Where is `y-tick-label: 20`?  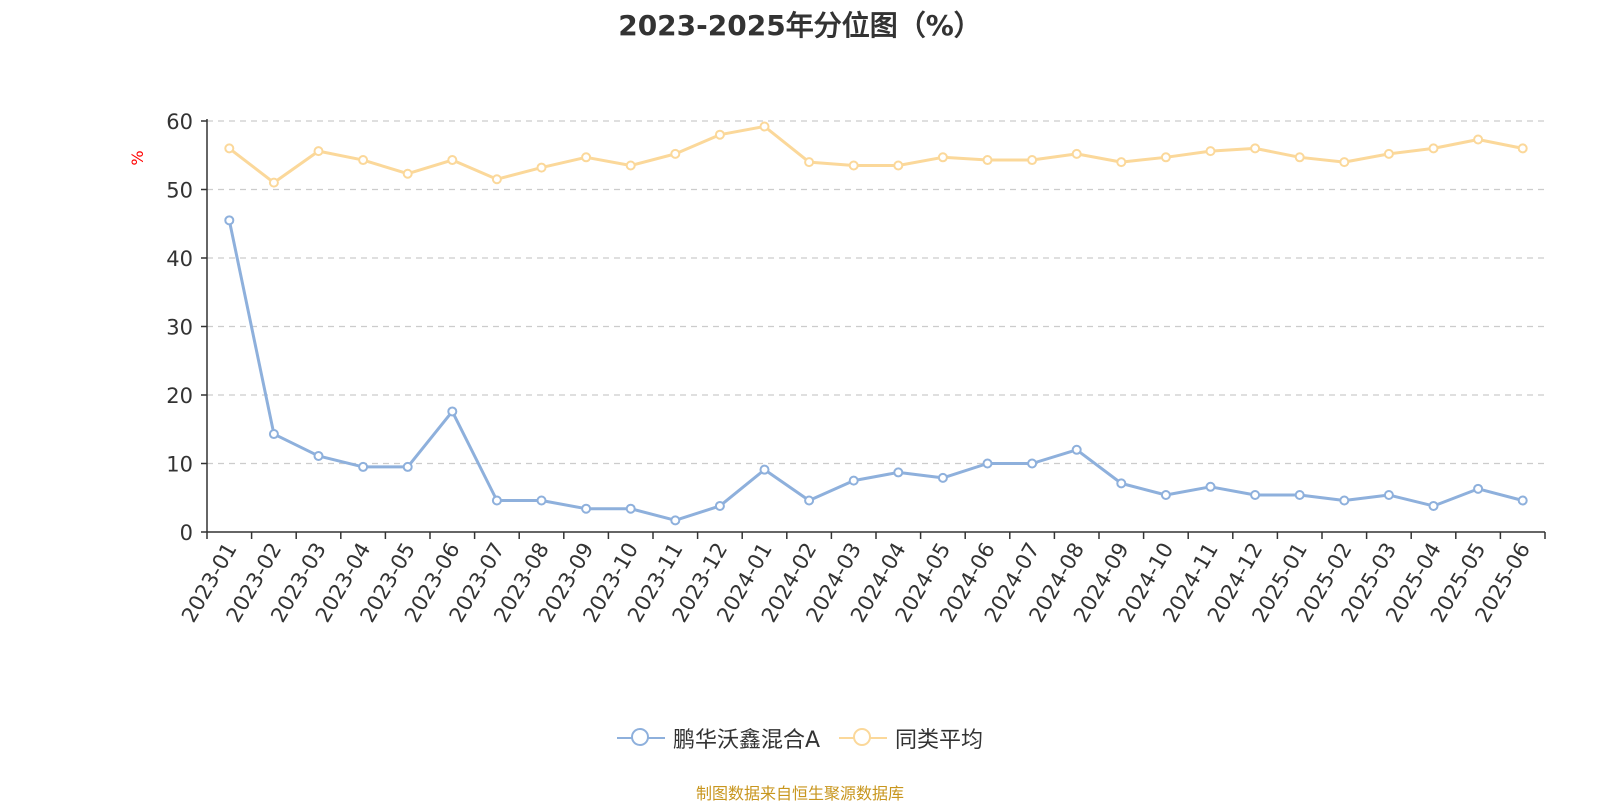 y-tick-label: 20 is located at coordinates (179, 396).